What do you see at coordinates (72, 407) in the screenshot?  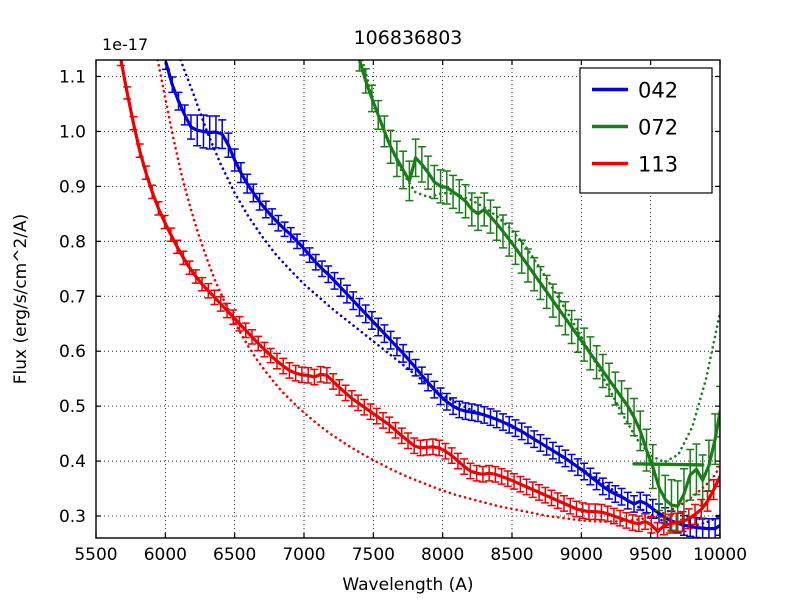 I see `ytick-label: 0.5` at bounding box center [72, 407].